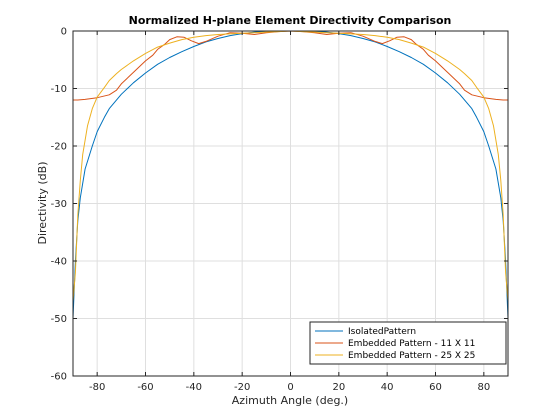 Image resolution: width=560 pixels, height=420 pixels. I want to click on y-tick-label: -60, so click(59, 377).